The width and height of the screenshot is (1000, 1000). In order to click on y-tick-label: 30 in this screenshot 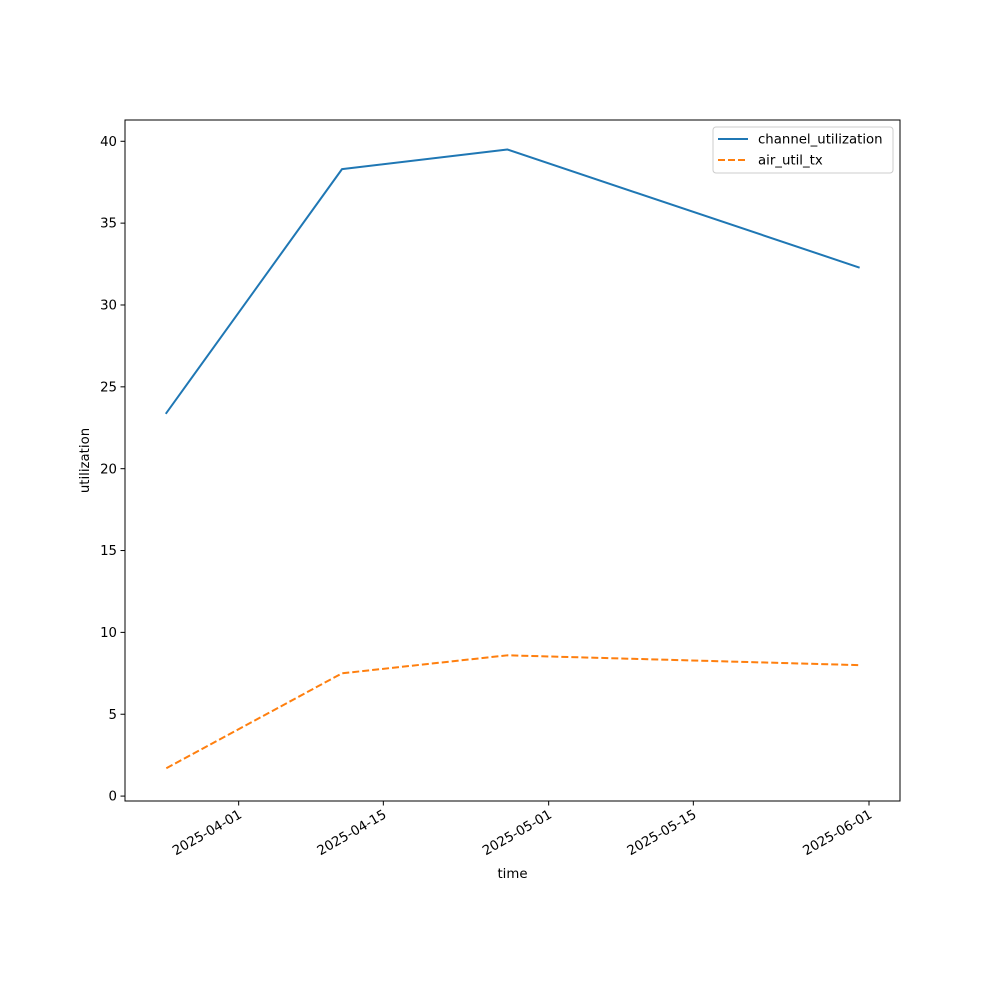, I will do `click(108, 306)`.